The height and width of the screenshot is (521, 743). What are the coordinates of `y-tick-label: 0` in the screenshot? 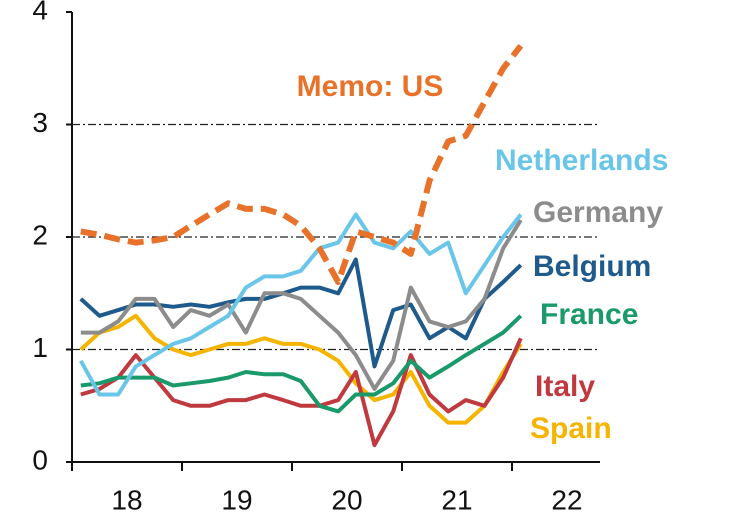 It's located at (40, 459).